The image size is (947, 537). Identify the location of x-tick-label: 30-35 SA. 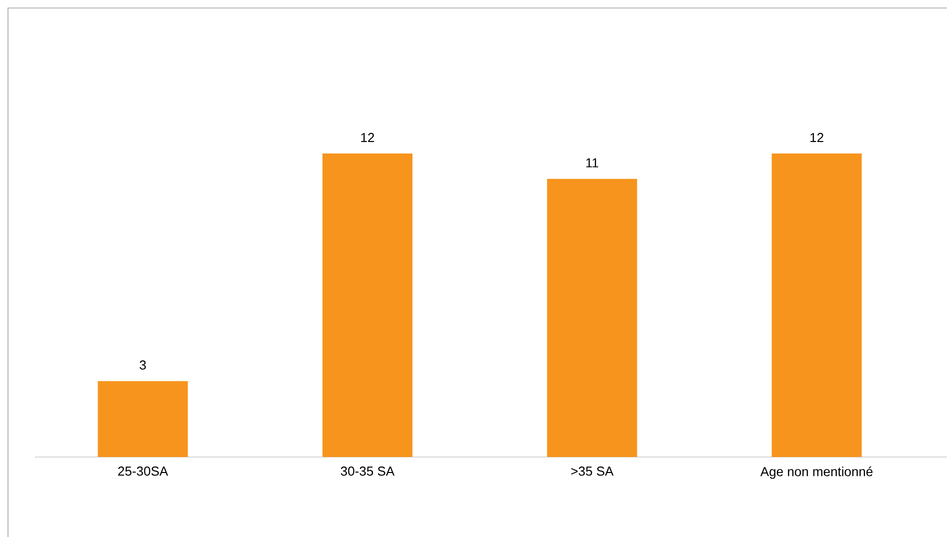
(367, 471).